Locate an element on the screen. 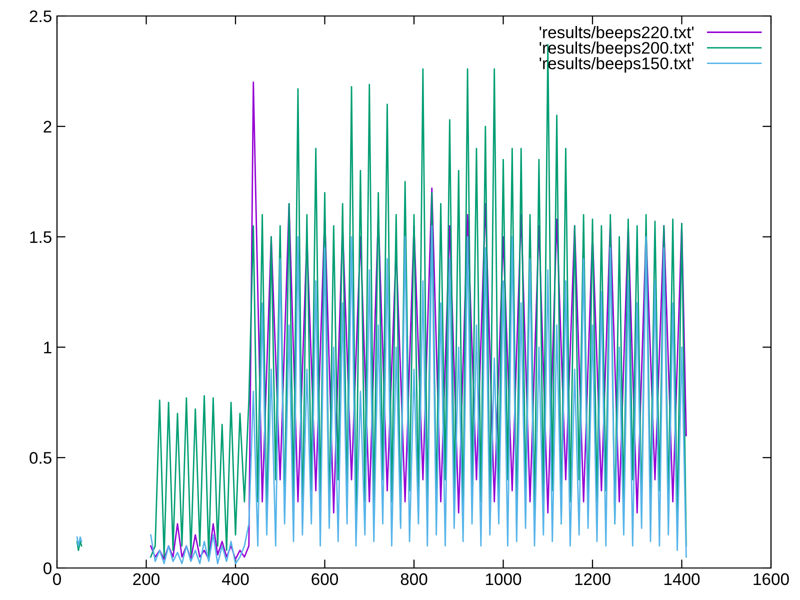 This screenshot has width=800, height=600. x-tick-label: 800 is located at coordinates (414, 579).